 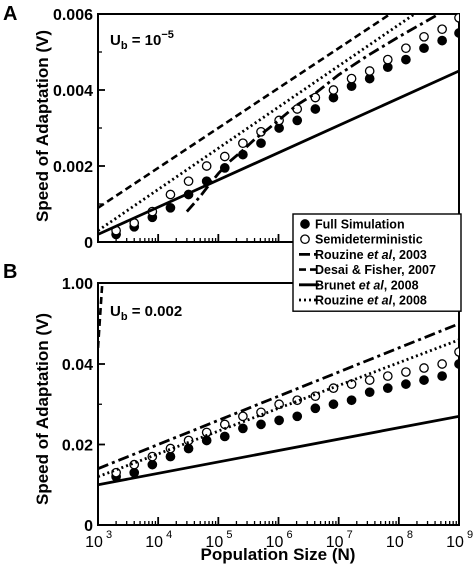 What do you see at coordinates (367, 285) in the screenshot?
I see `legend-label: Brunet et al, 2008` at bounding box center [367, 285].